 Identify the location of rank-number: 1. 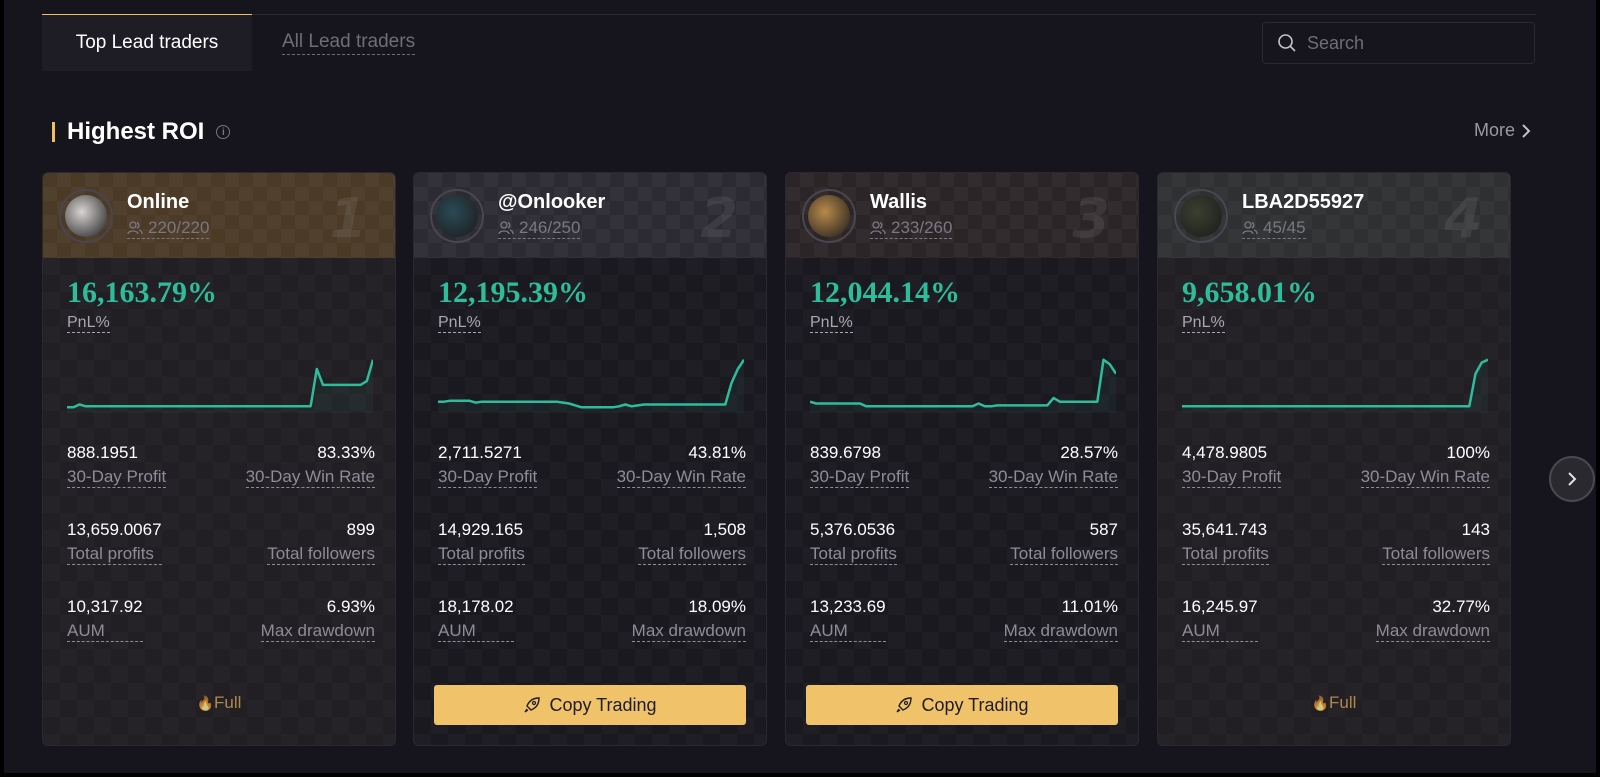
(348, 218).